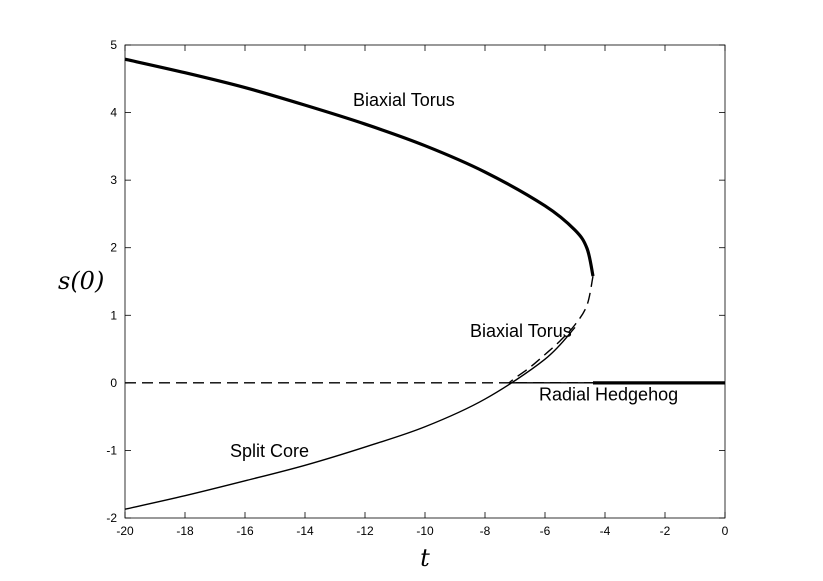 Image resolution: width=823 pixels, height=581 pixels. What do you see at coordinates (365, 531) in the screenshot?
I see `x-tick-label: -12` at bounding box center [365, 531].